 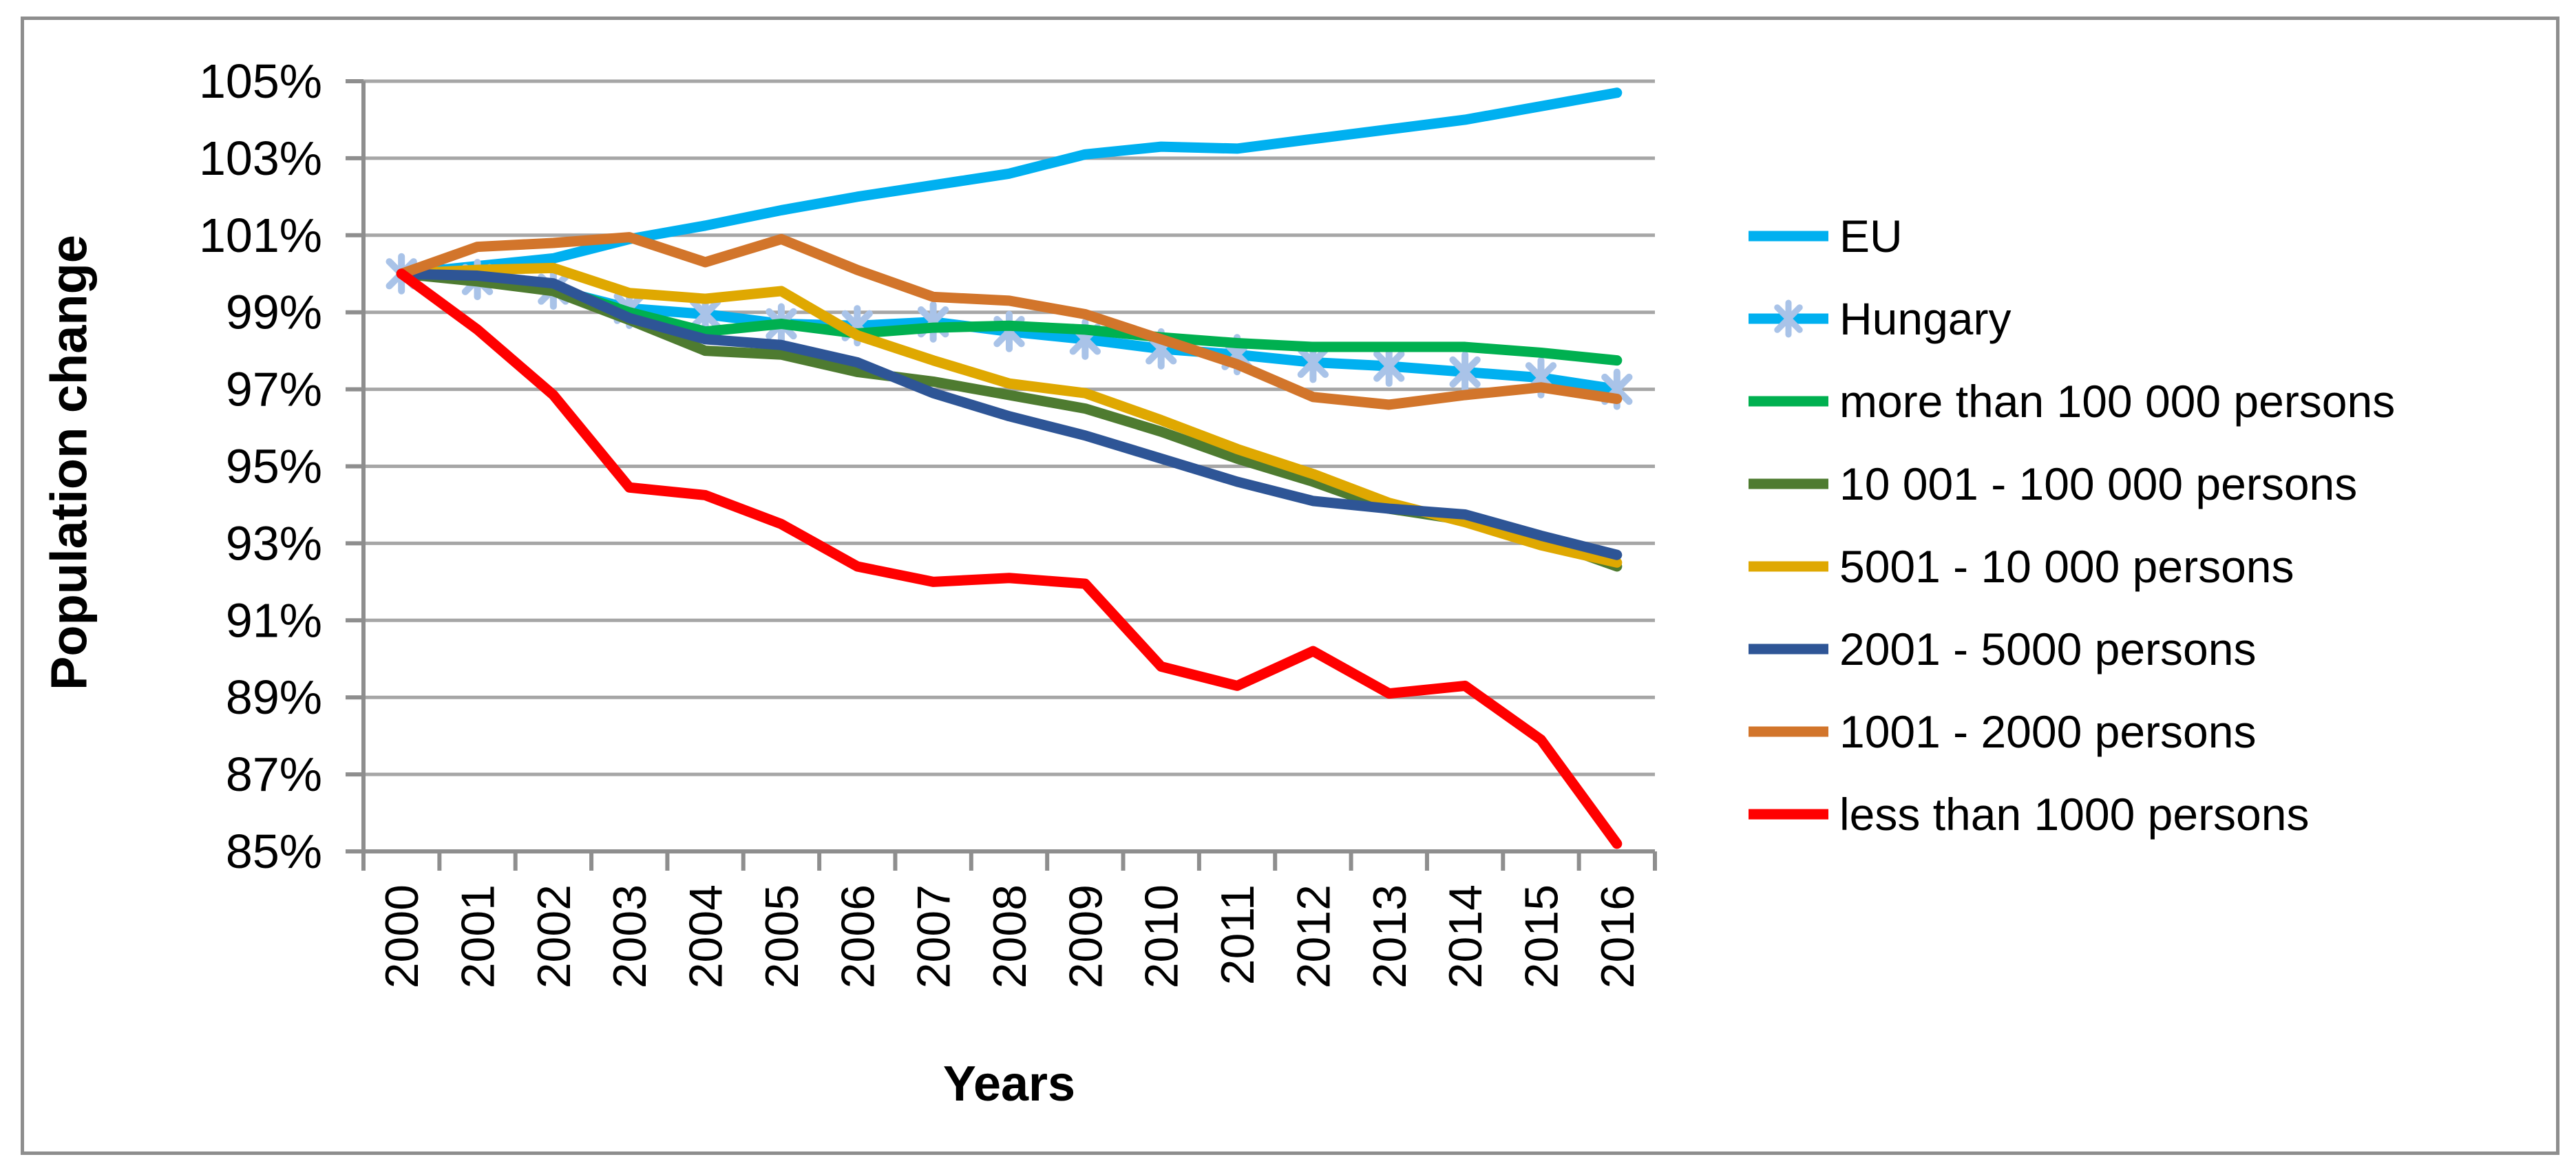 I want to click on y-tick-label: 87%, so click(x=274, y=774).